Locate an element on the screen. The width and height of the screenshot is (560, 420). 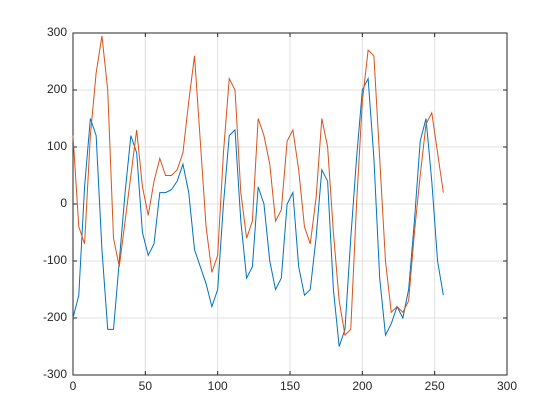
x-tick-label: 250 is located at coordinates (435, 386).